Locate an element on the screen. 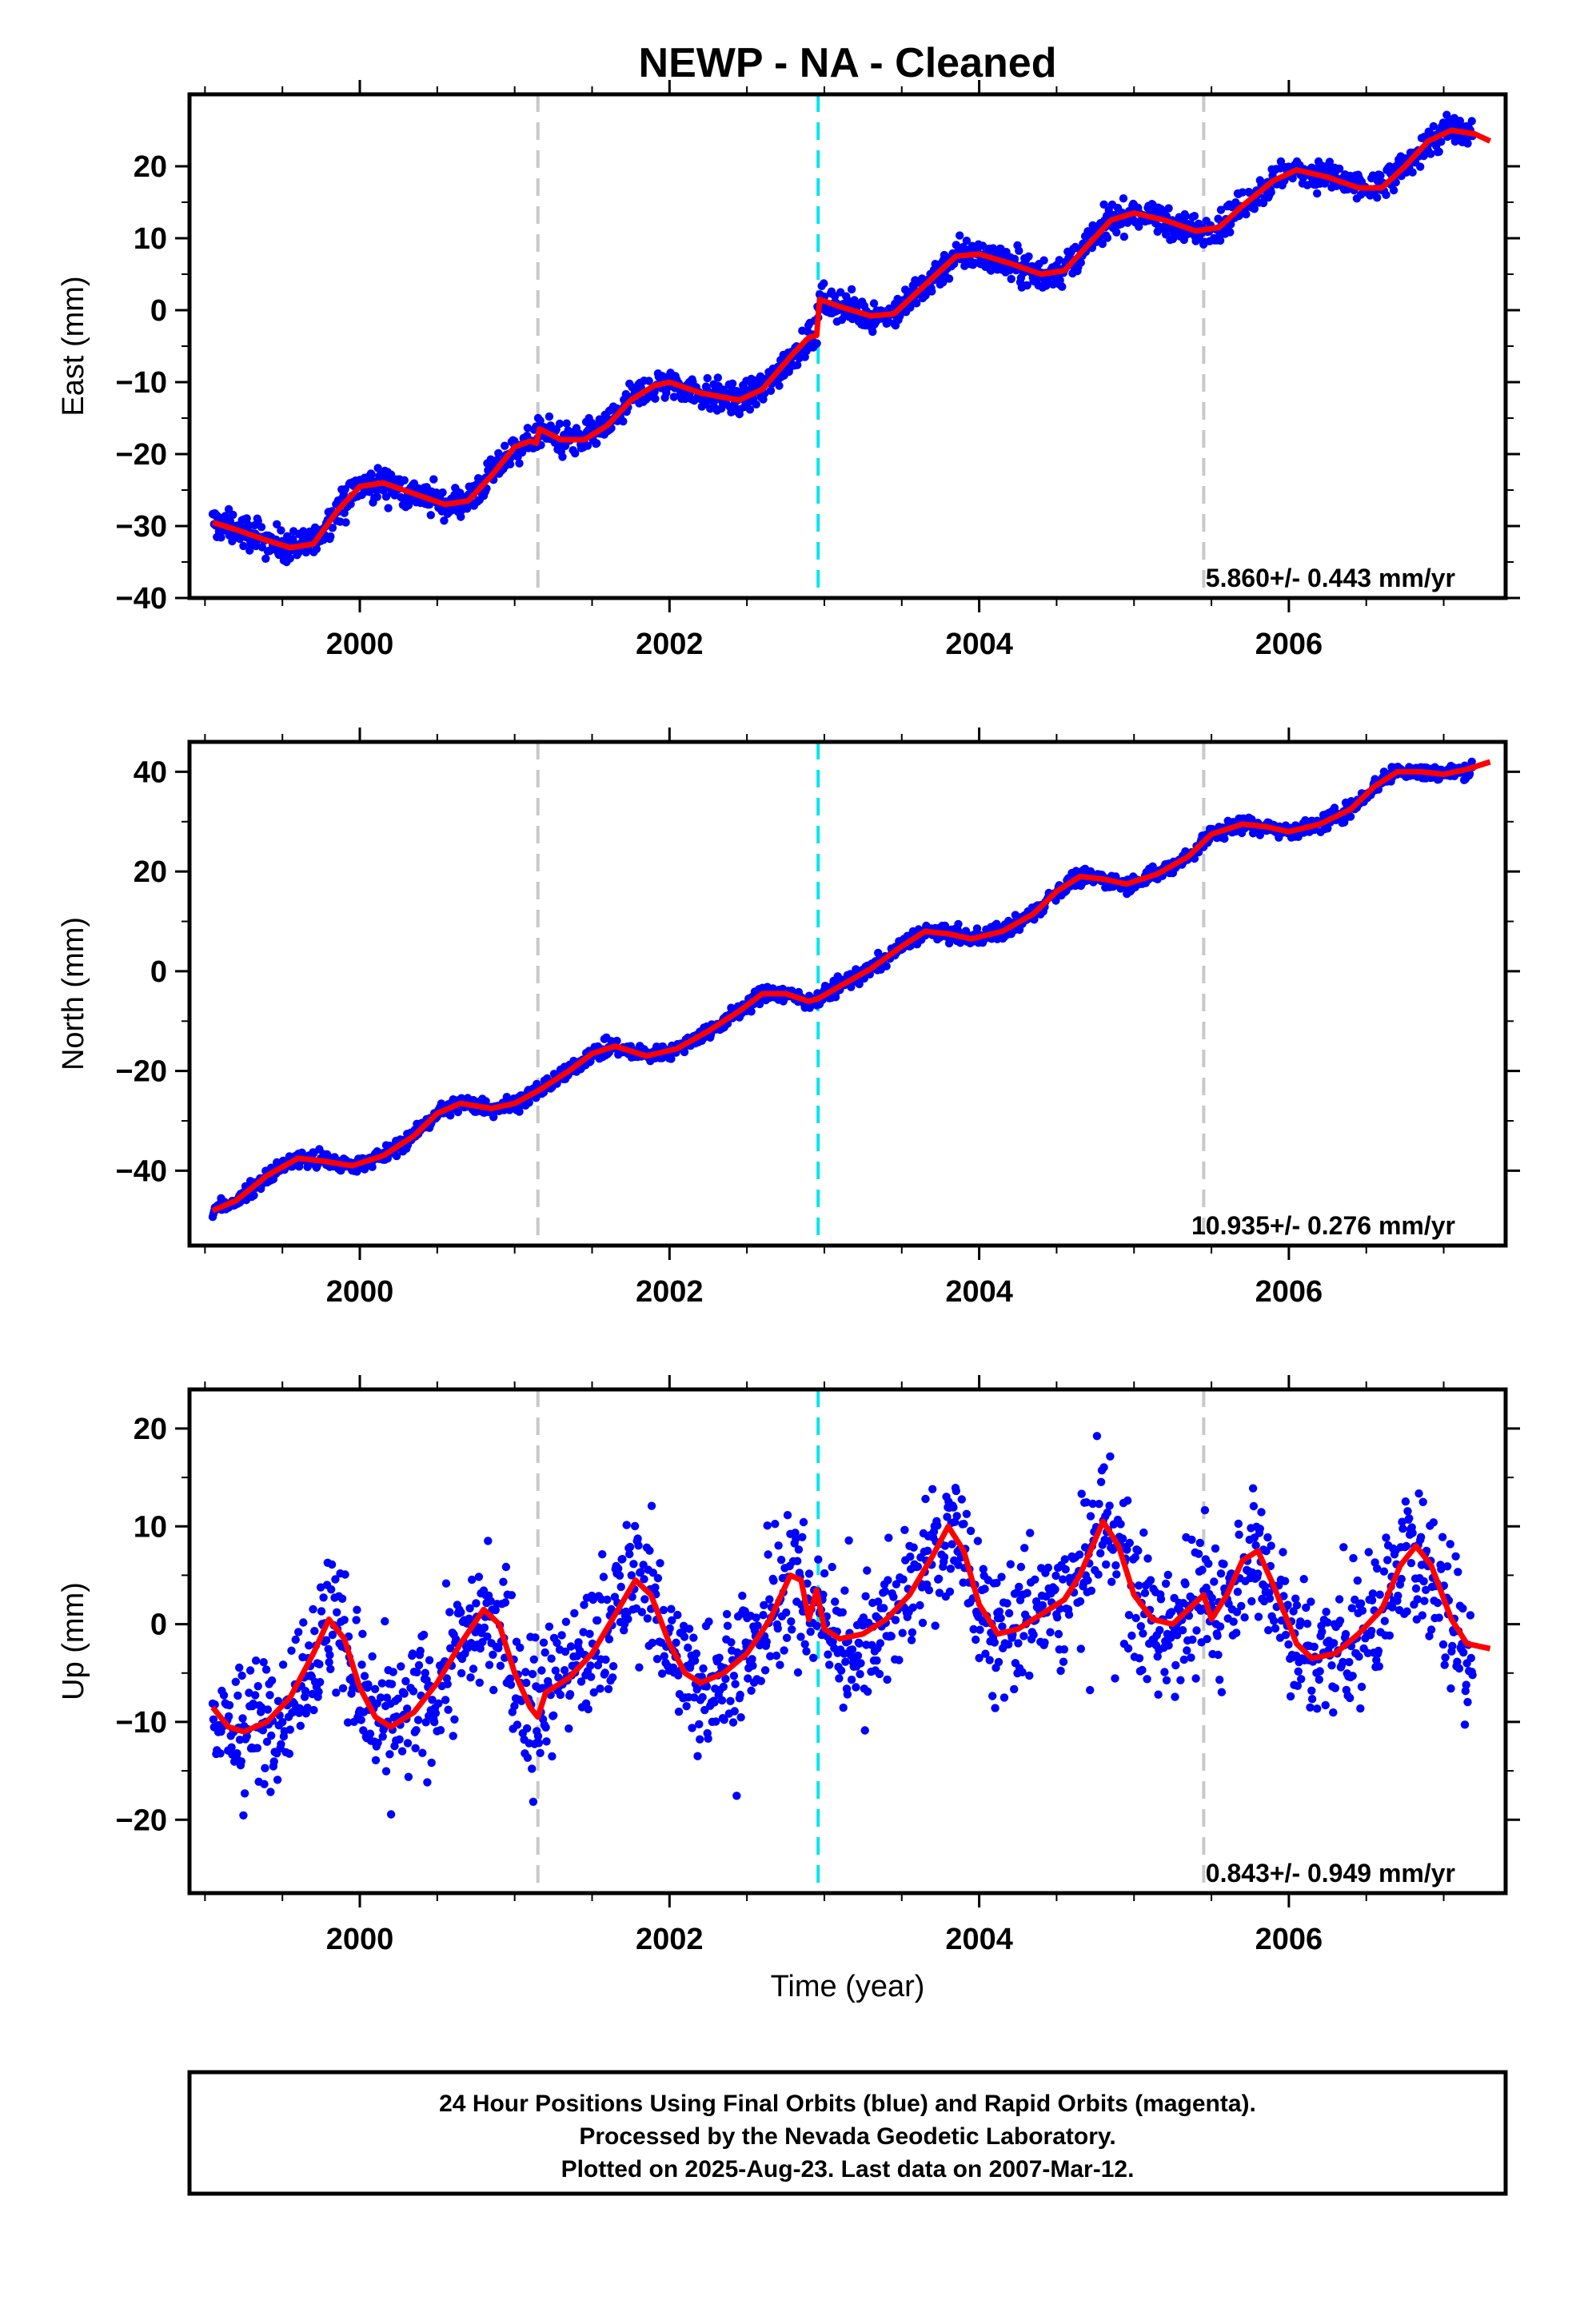  east-y-tick-label: −30 is located at coordinates (141, 527).